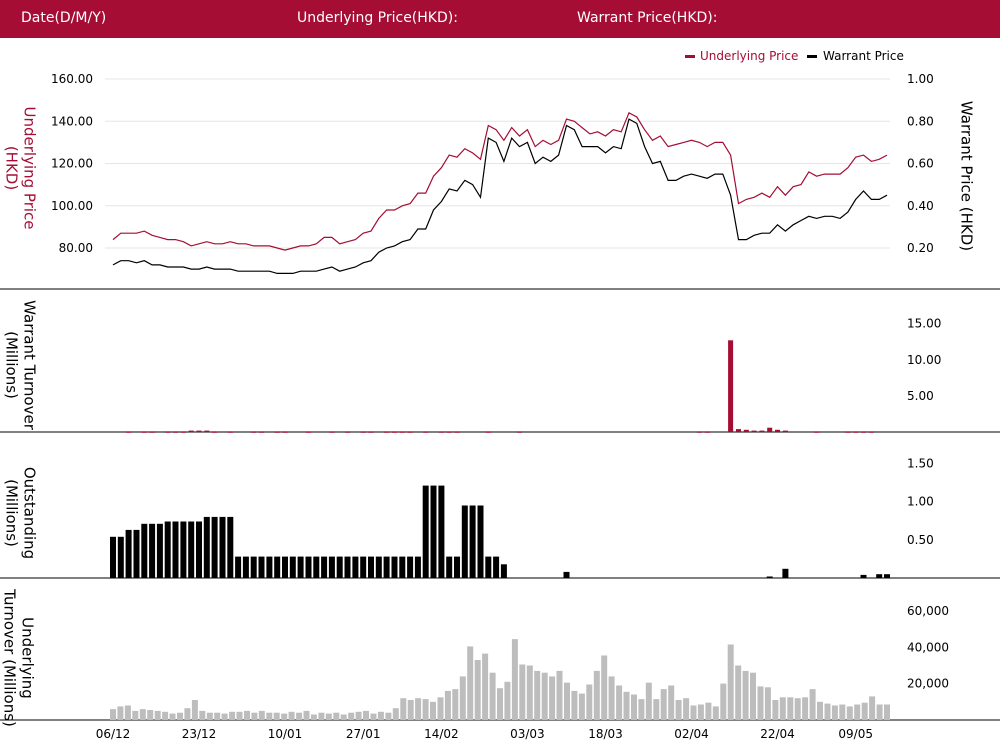  I want to click on x-tick-label: 09/05, so click(855, 734).